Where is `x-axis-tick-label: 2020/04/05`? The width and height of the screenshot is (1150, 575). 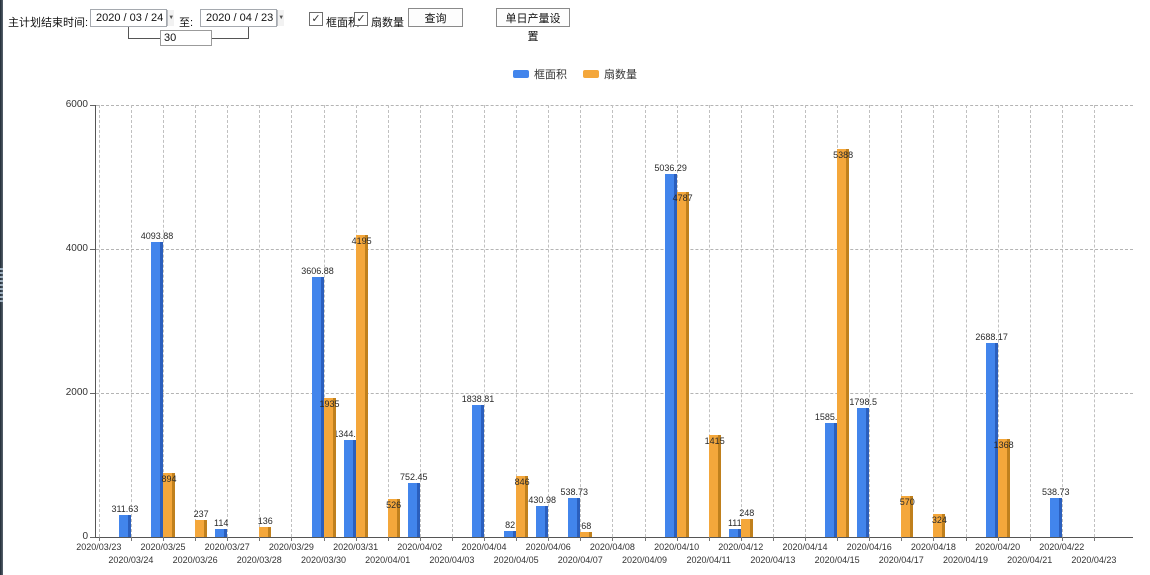 x-axis-tick-label: 2020/04/05 is located at coordinates (516, 560).